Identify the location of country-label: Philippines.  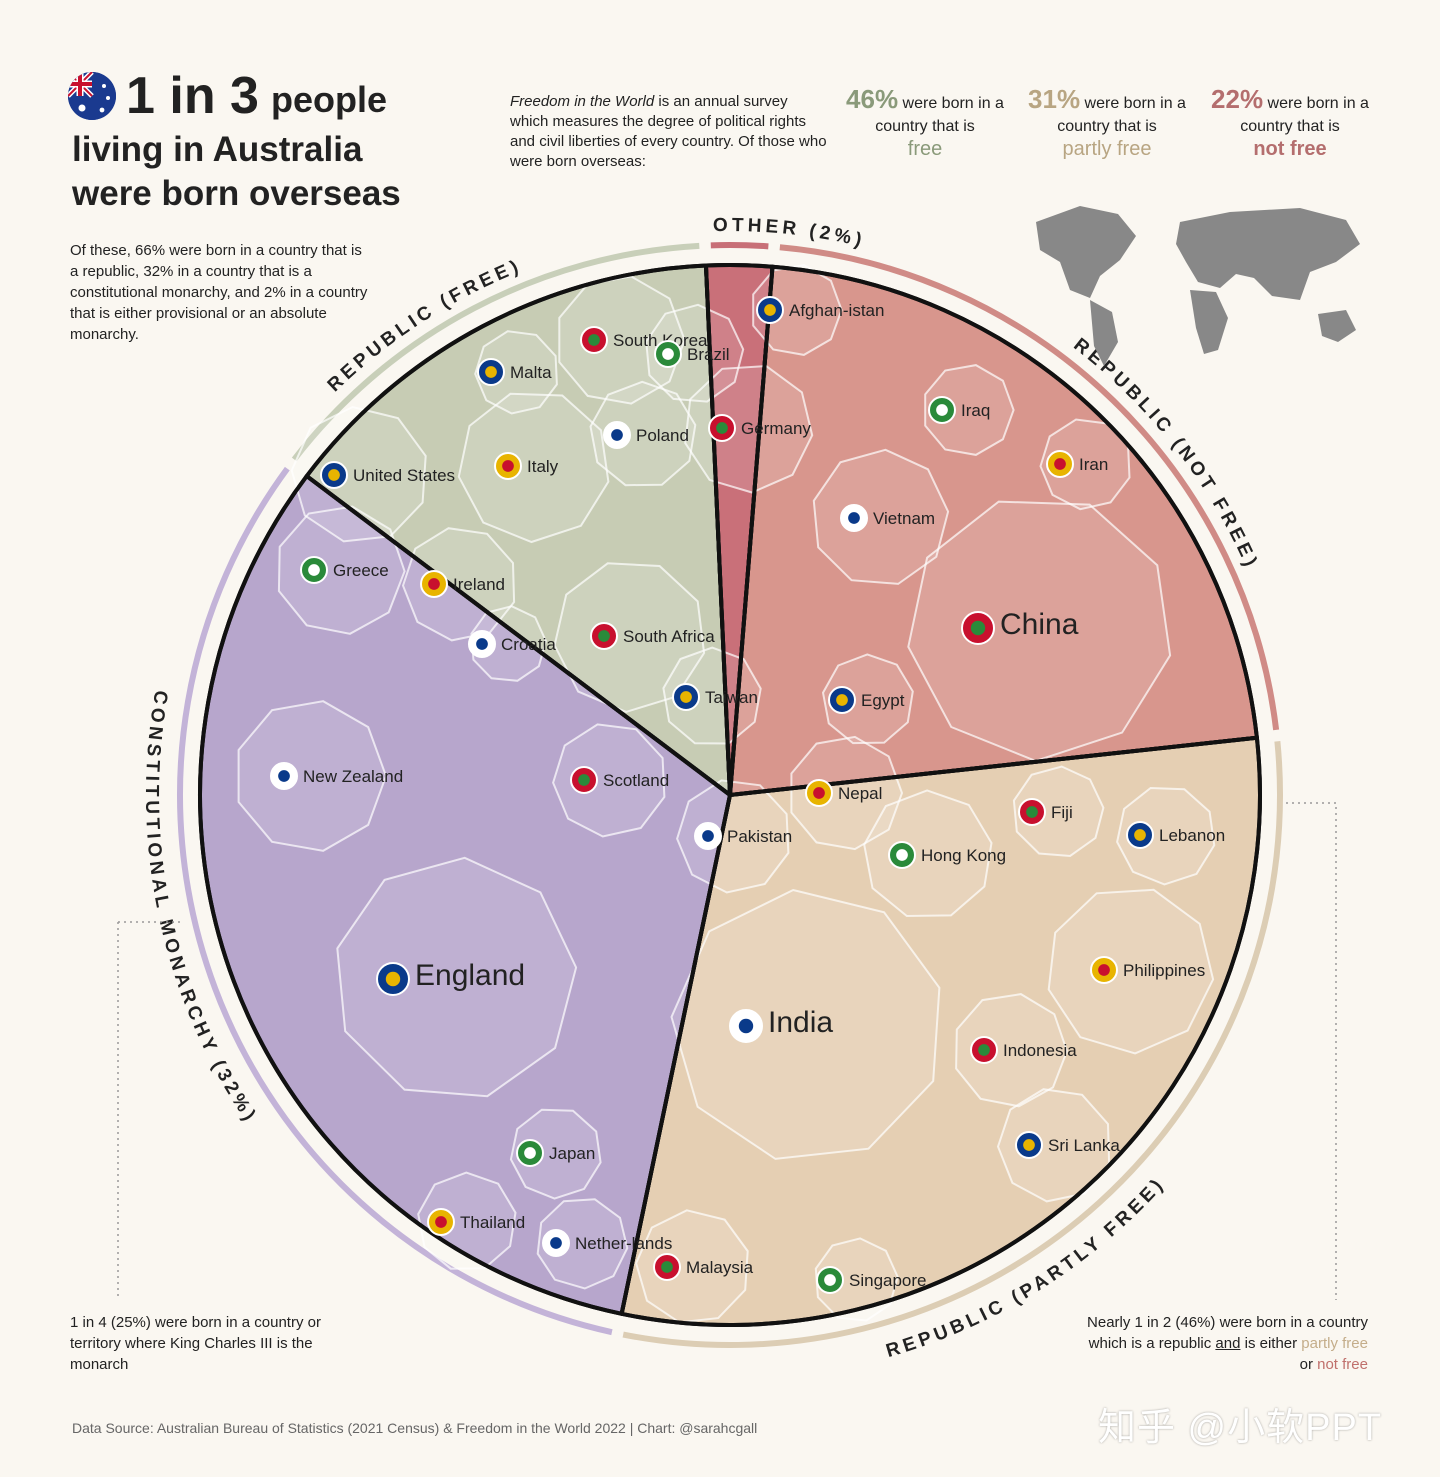
(1147, 970).